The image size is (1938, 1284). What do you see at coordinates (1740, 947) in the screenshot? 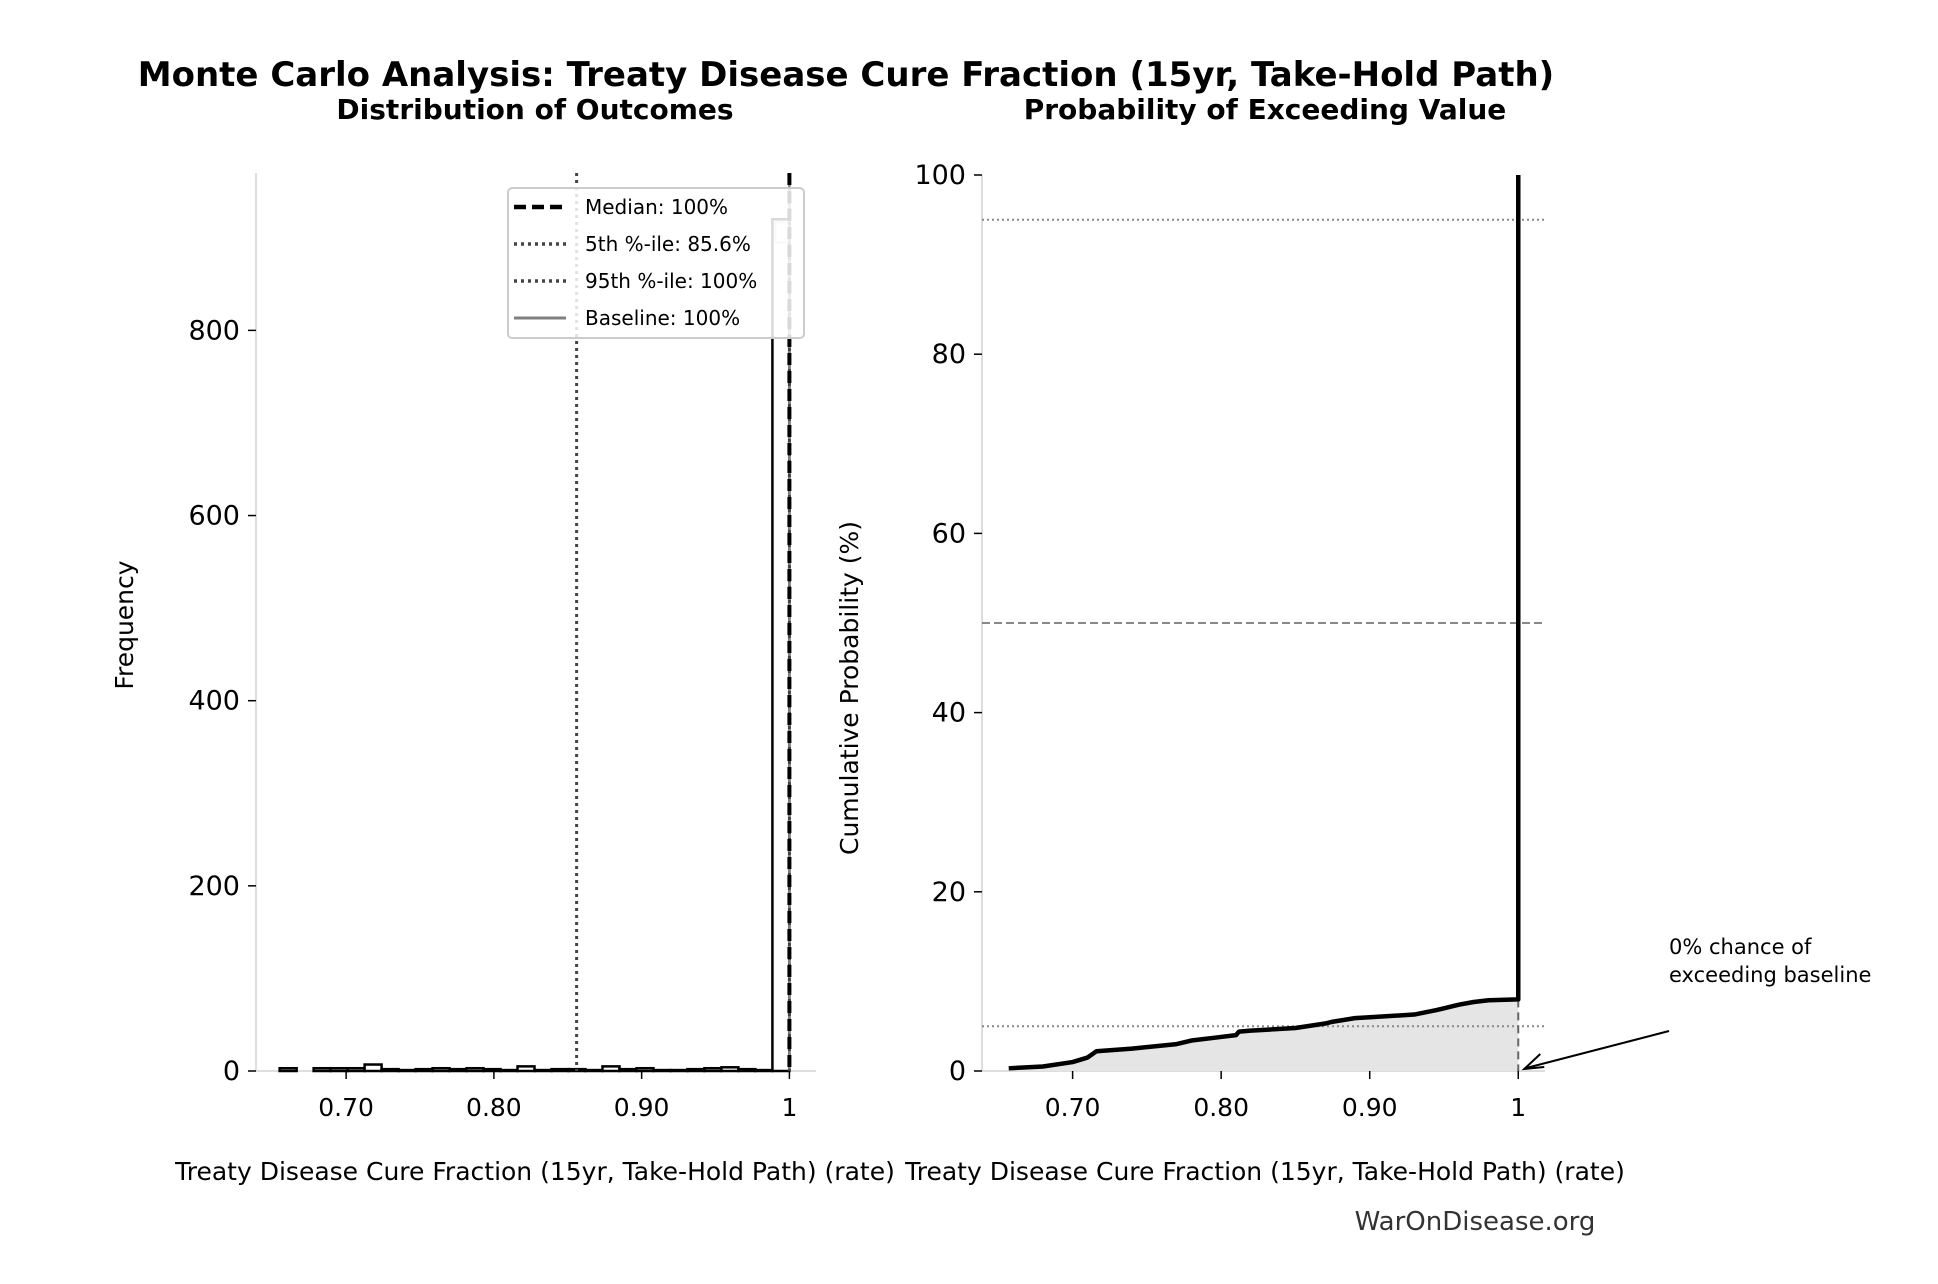
I see `annotation-text: 0% chance of` at bounding box center [1740, 947].